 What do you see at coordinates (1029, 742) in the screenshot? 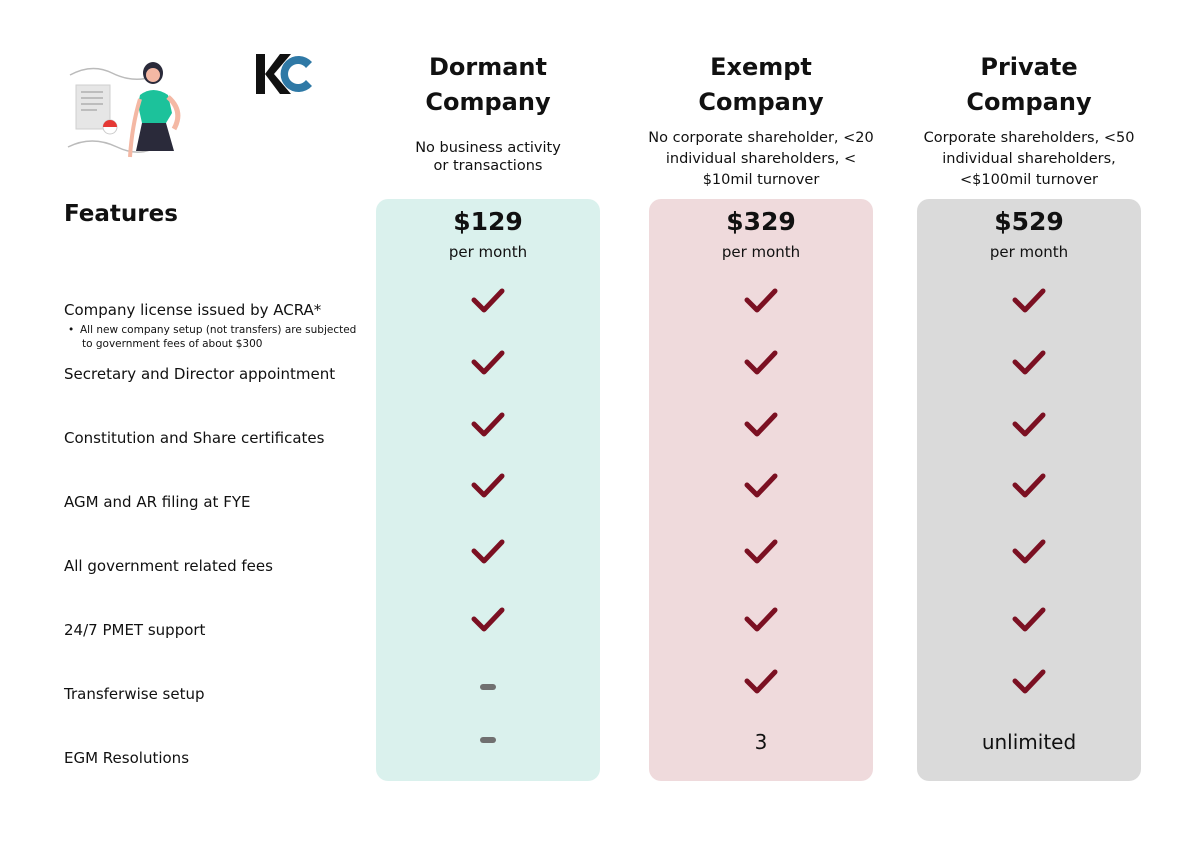
I see `egm-resolutions-value: unlimited` at bounding box center [1029, 742].